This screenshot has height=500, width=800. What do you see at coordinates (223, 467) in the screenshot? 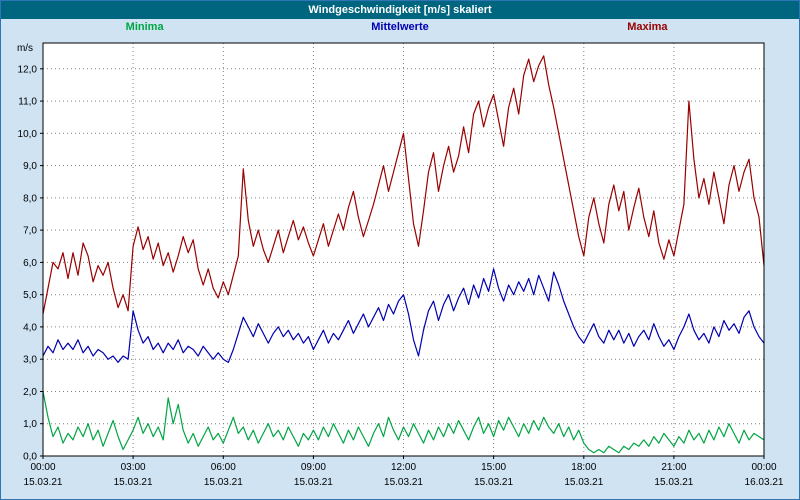
I see `svg-text: 06:00` at bounding box center [223, 467].